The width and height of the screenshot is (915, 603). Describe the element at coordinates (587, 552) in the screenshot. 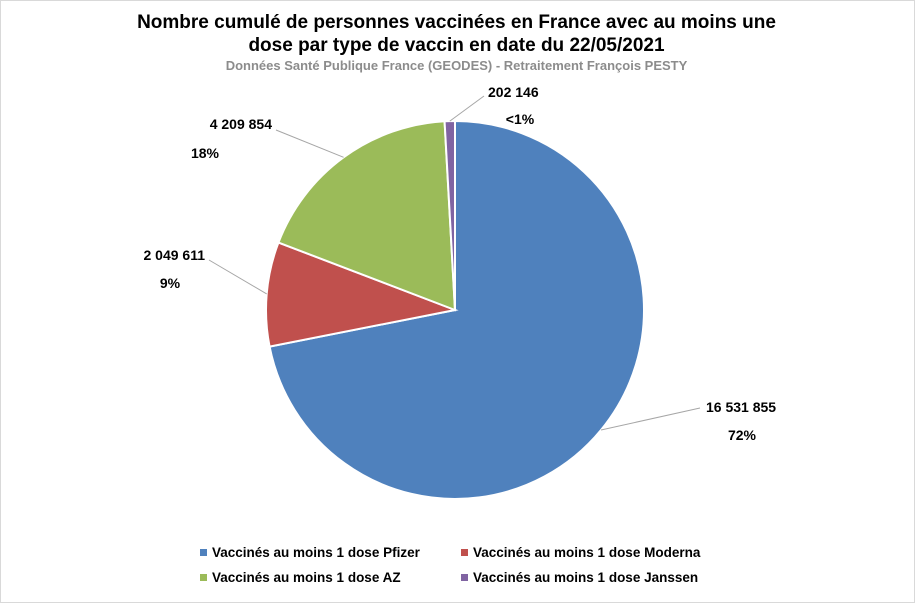

I see `legend-label-2: Vaccinés au moins 1 dose Moderna` at that location.